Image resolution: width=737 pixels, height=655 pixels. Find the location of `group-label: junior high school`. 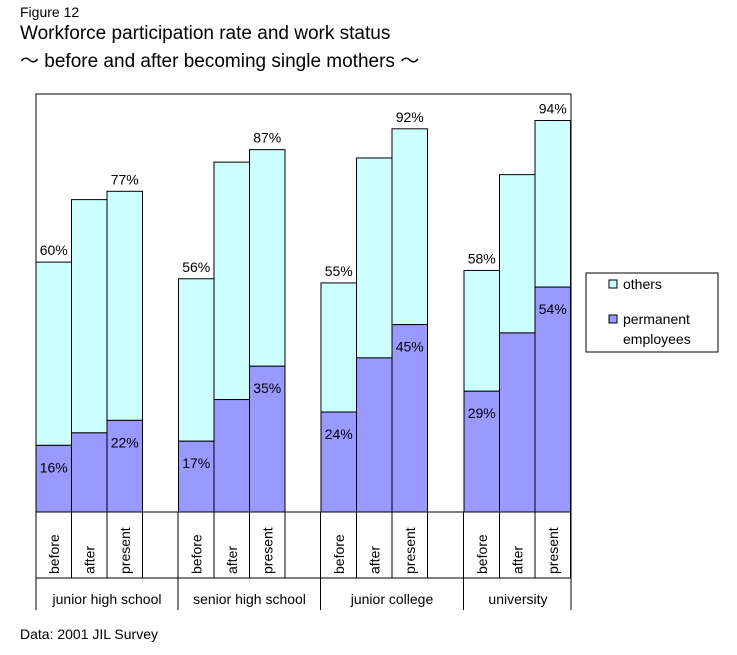

group-label: junior high school is located at coordinates (107, 599).